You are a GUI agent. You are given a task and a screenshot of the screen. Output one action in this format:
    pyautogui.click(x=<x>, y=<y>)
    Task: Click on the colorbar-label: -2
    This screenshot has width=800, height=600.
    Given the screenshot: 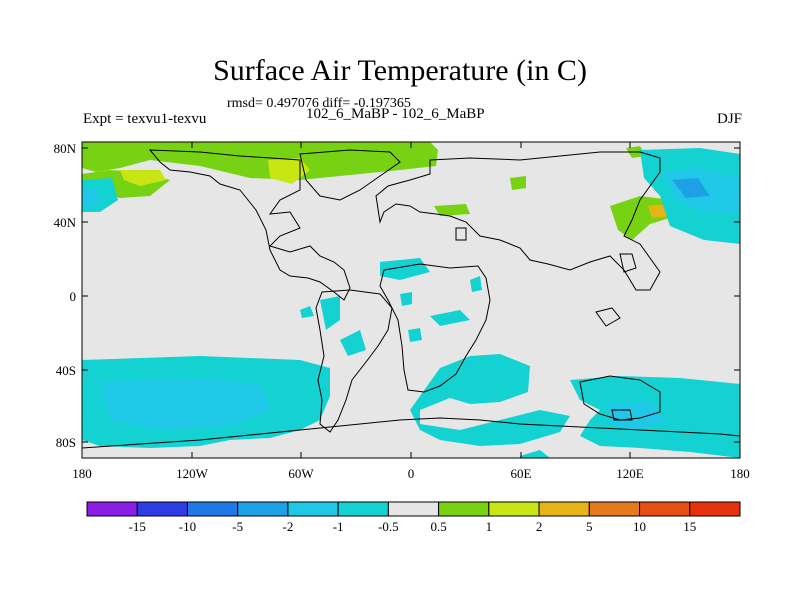 What is the action you would take?
    pyautogui.click(x=288, y=526)
    